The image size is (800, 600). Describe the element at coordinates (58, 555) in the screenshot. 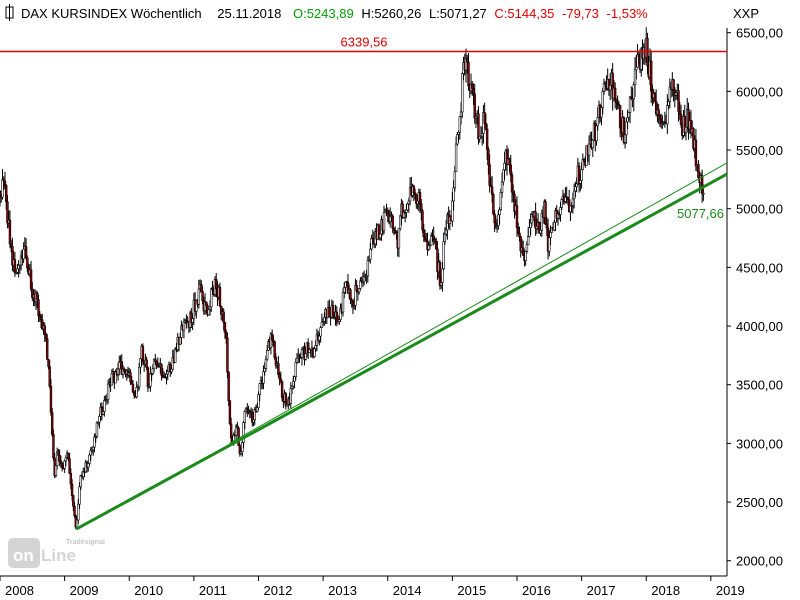

I see `logo-text-line: Line` at that location.